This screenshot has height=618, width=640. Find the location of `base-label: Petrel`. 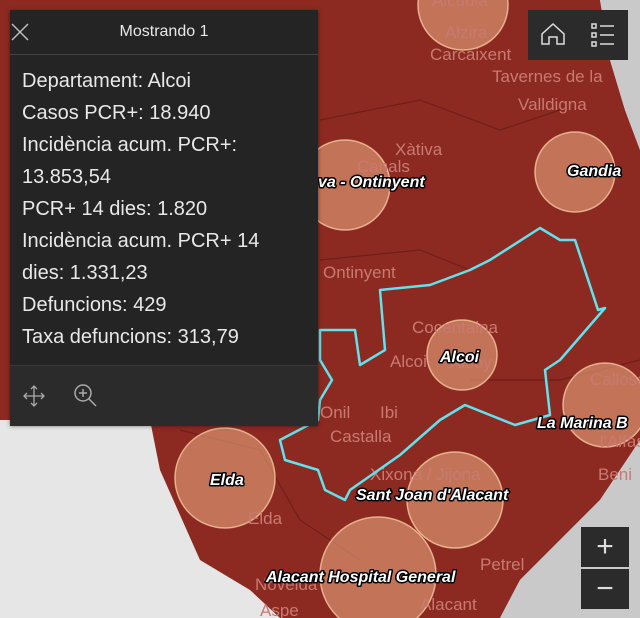

base-label: Petrel is located at coordinates (502, 564).